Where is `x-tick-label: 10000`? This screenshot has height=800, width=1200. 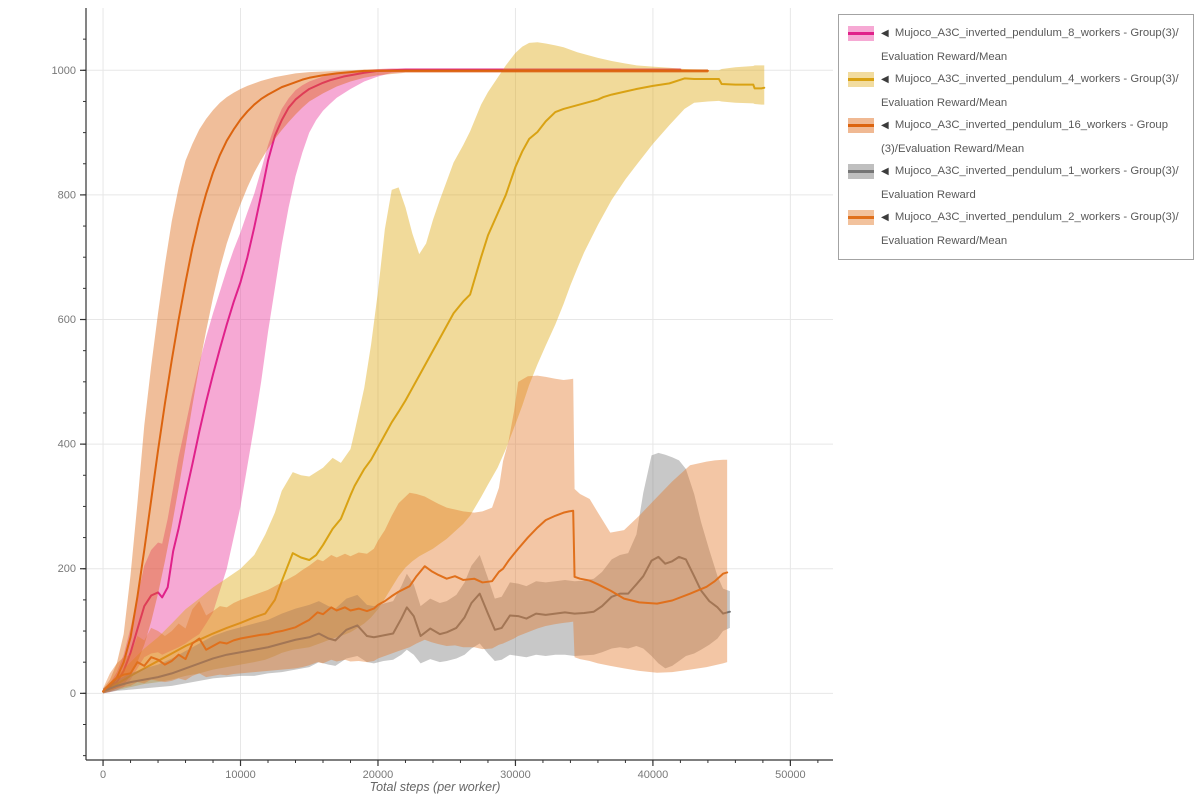 x-tick-label: 10000 is located at coordinates (240, 775).